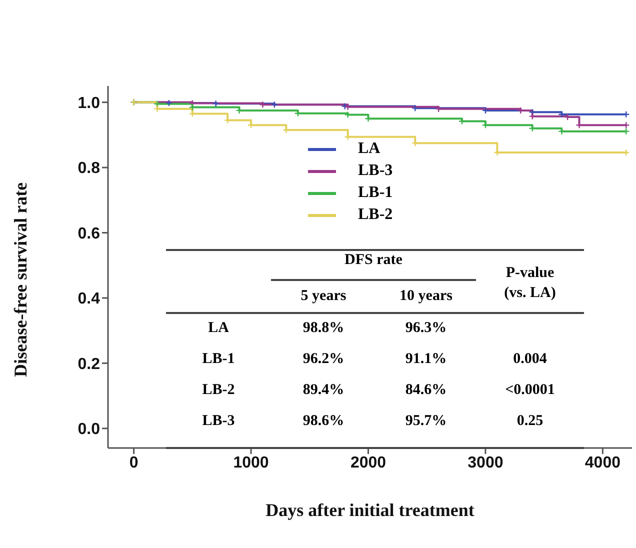 The image size is (636, 548). Describe the element at coordinates (530, 390) in the screenshot. I see `annotation: <0.0001` at that location.